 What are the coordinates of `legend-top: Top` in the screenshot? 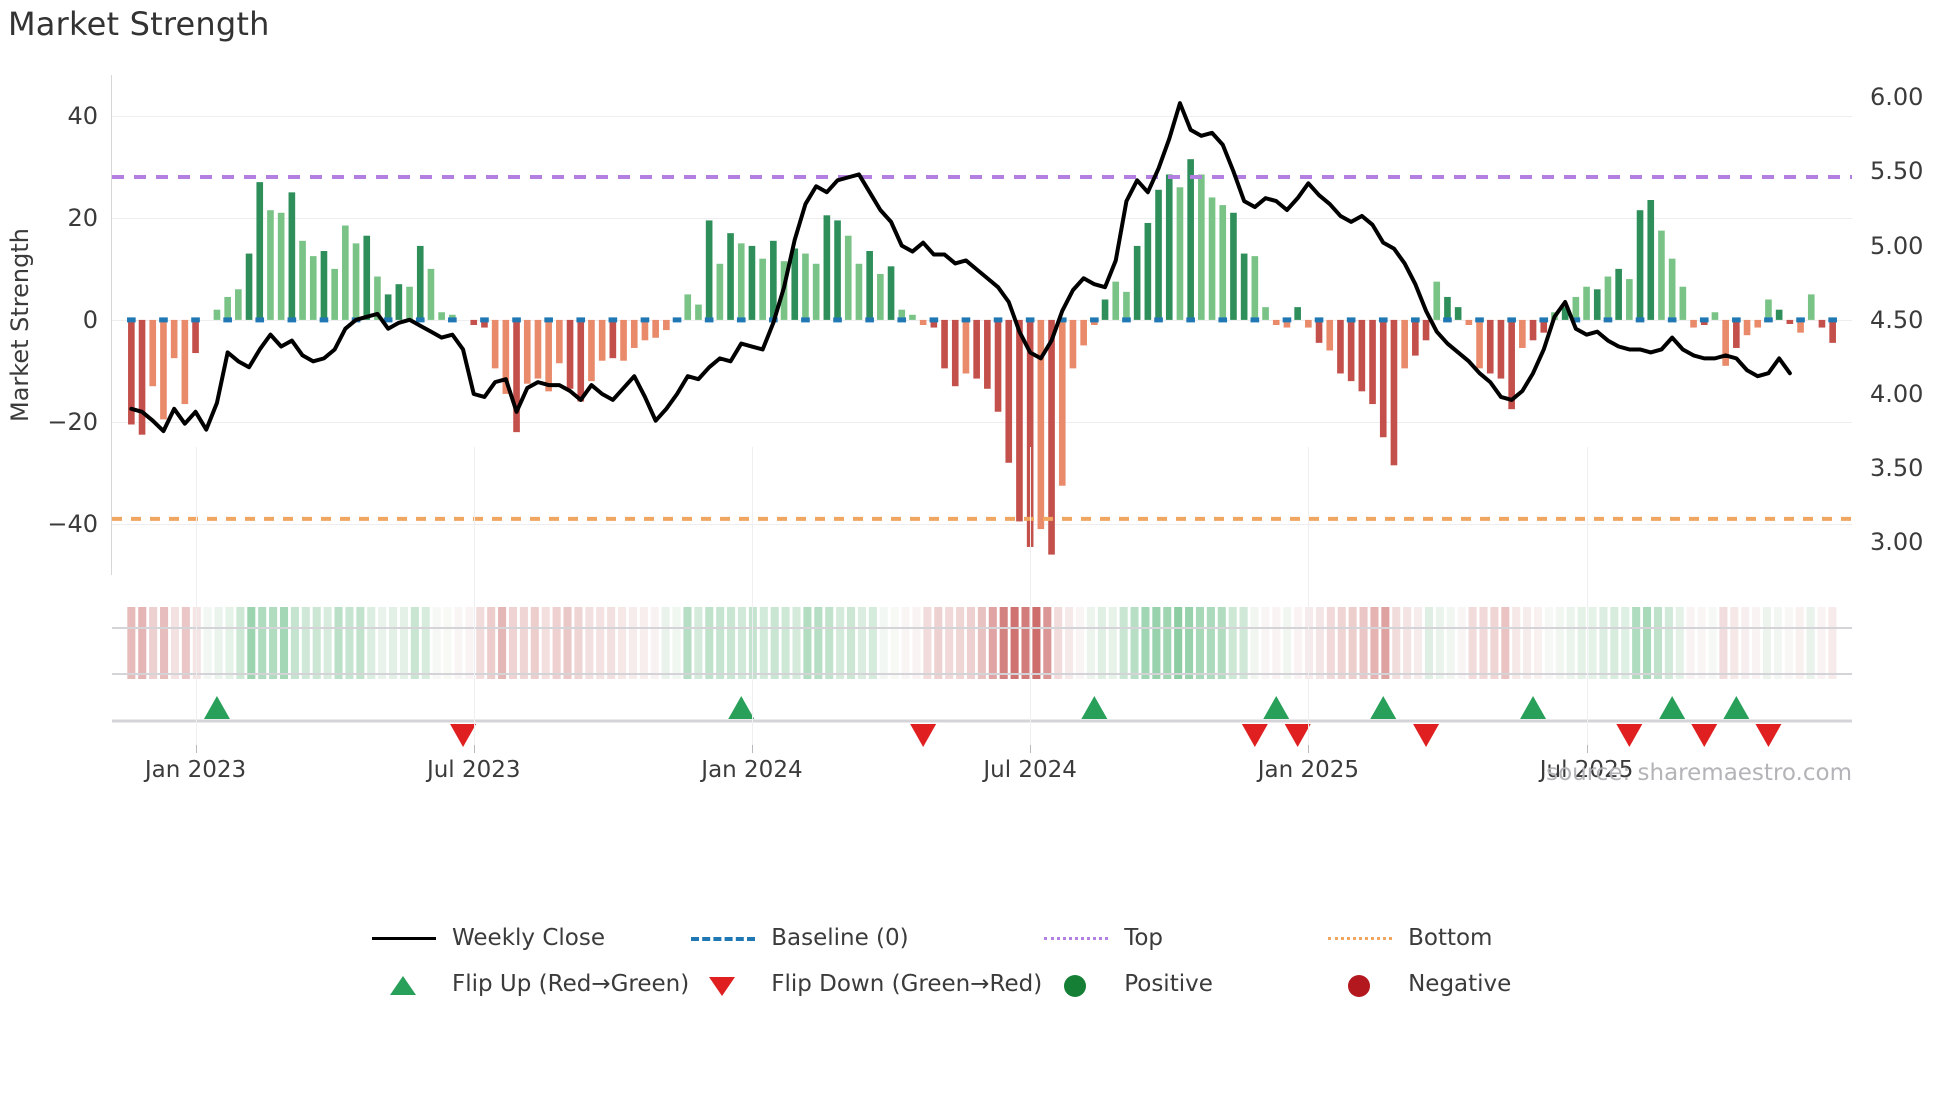 It's located at (1184, 938).